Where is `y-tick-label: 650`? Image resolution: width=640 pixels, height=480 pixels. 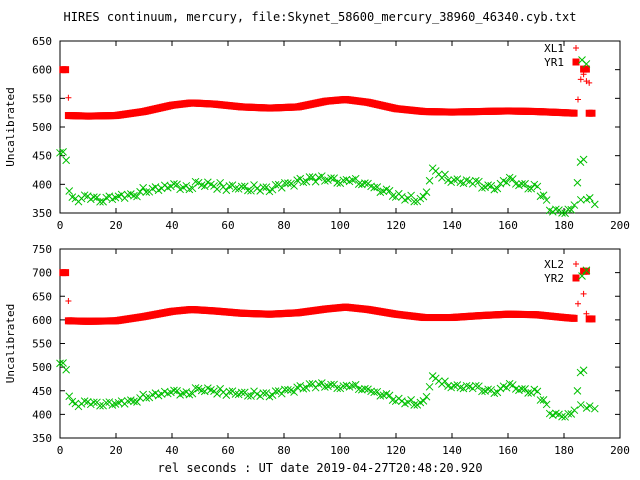 y-tick-label: 650 is located at coordinates (42, 296).